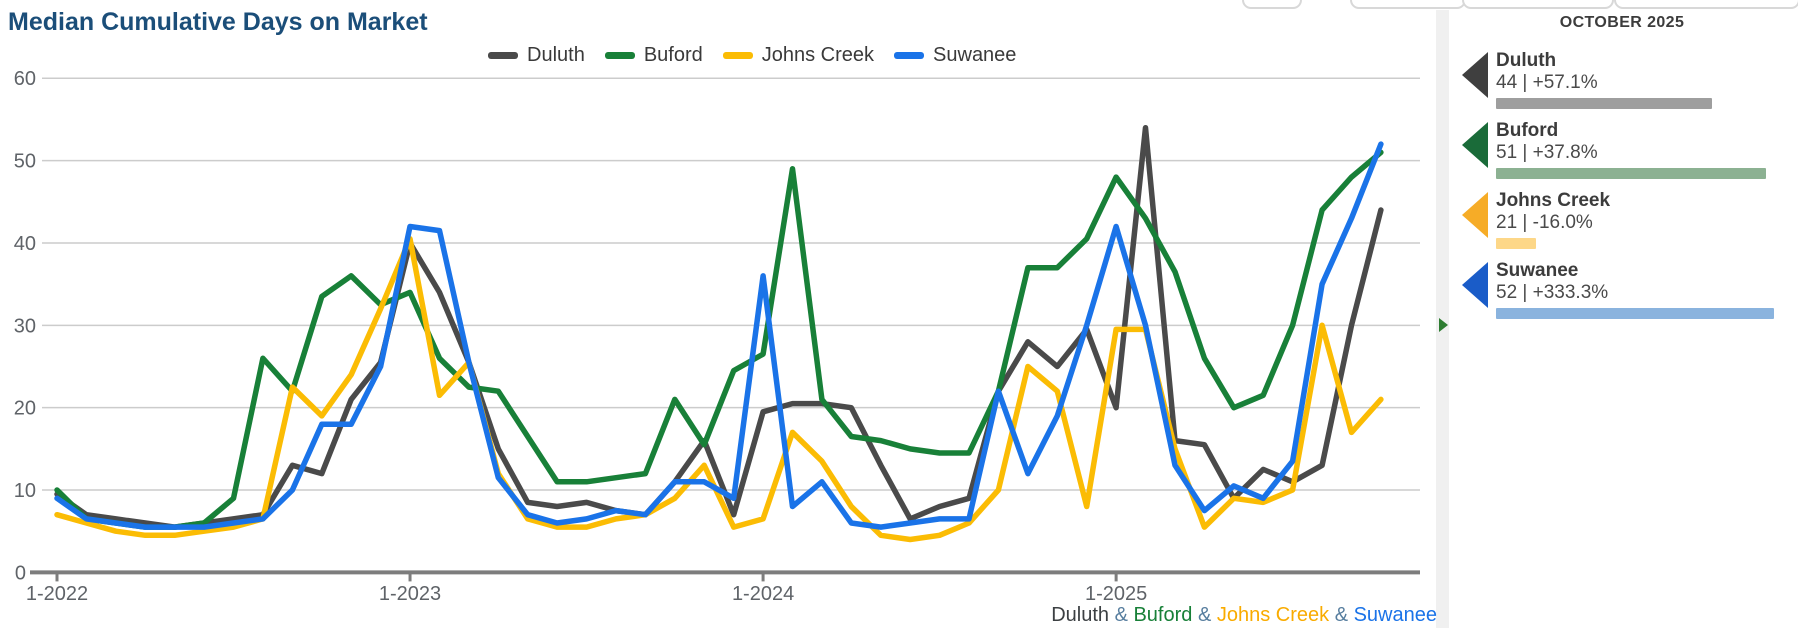  What do you see at coordinates (1547, 152) in the screenshot?
I see `panel-entry-value: 51 | +37.8%` at bounding box center [1547, 152].